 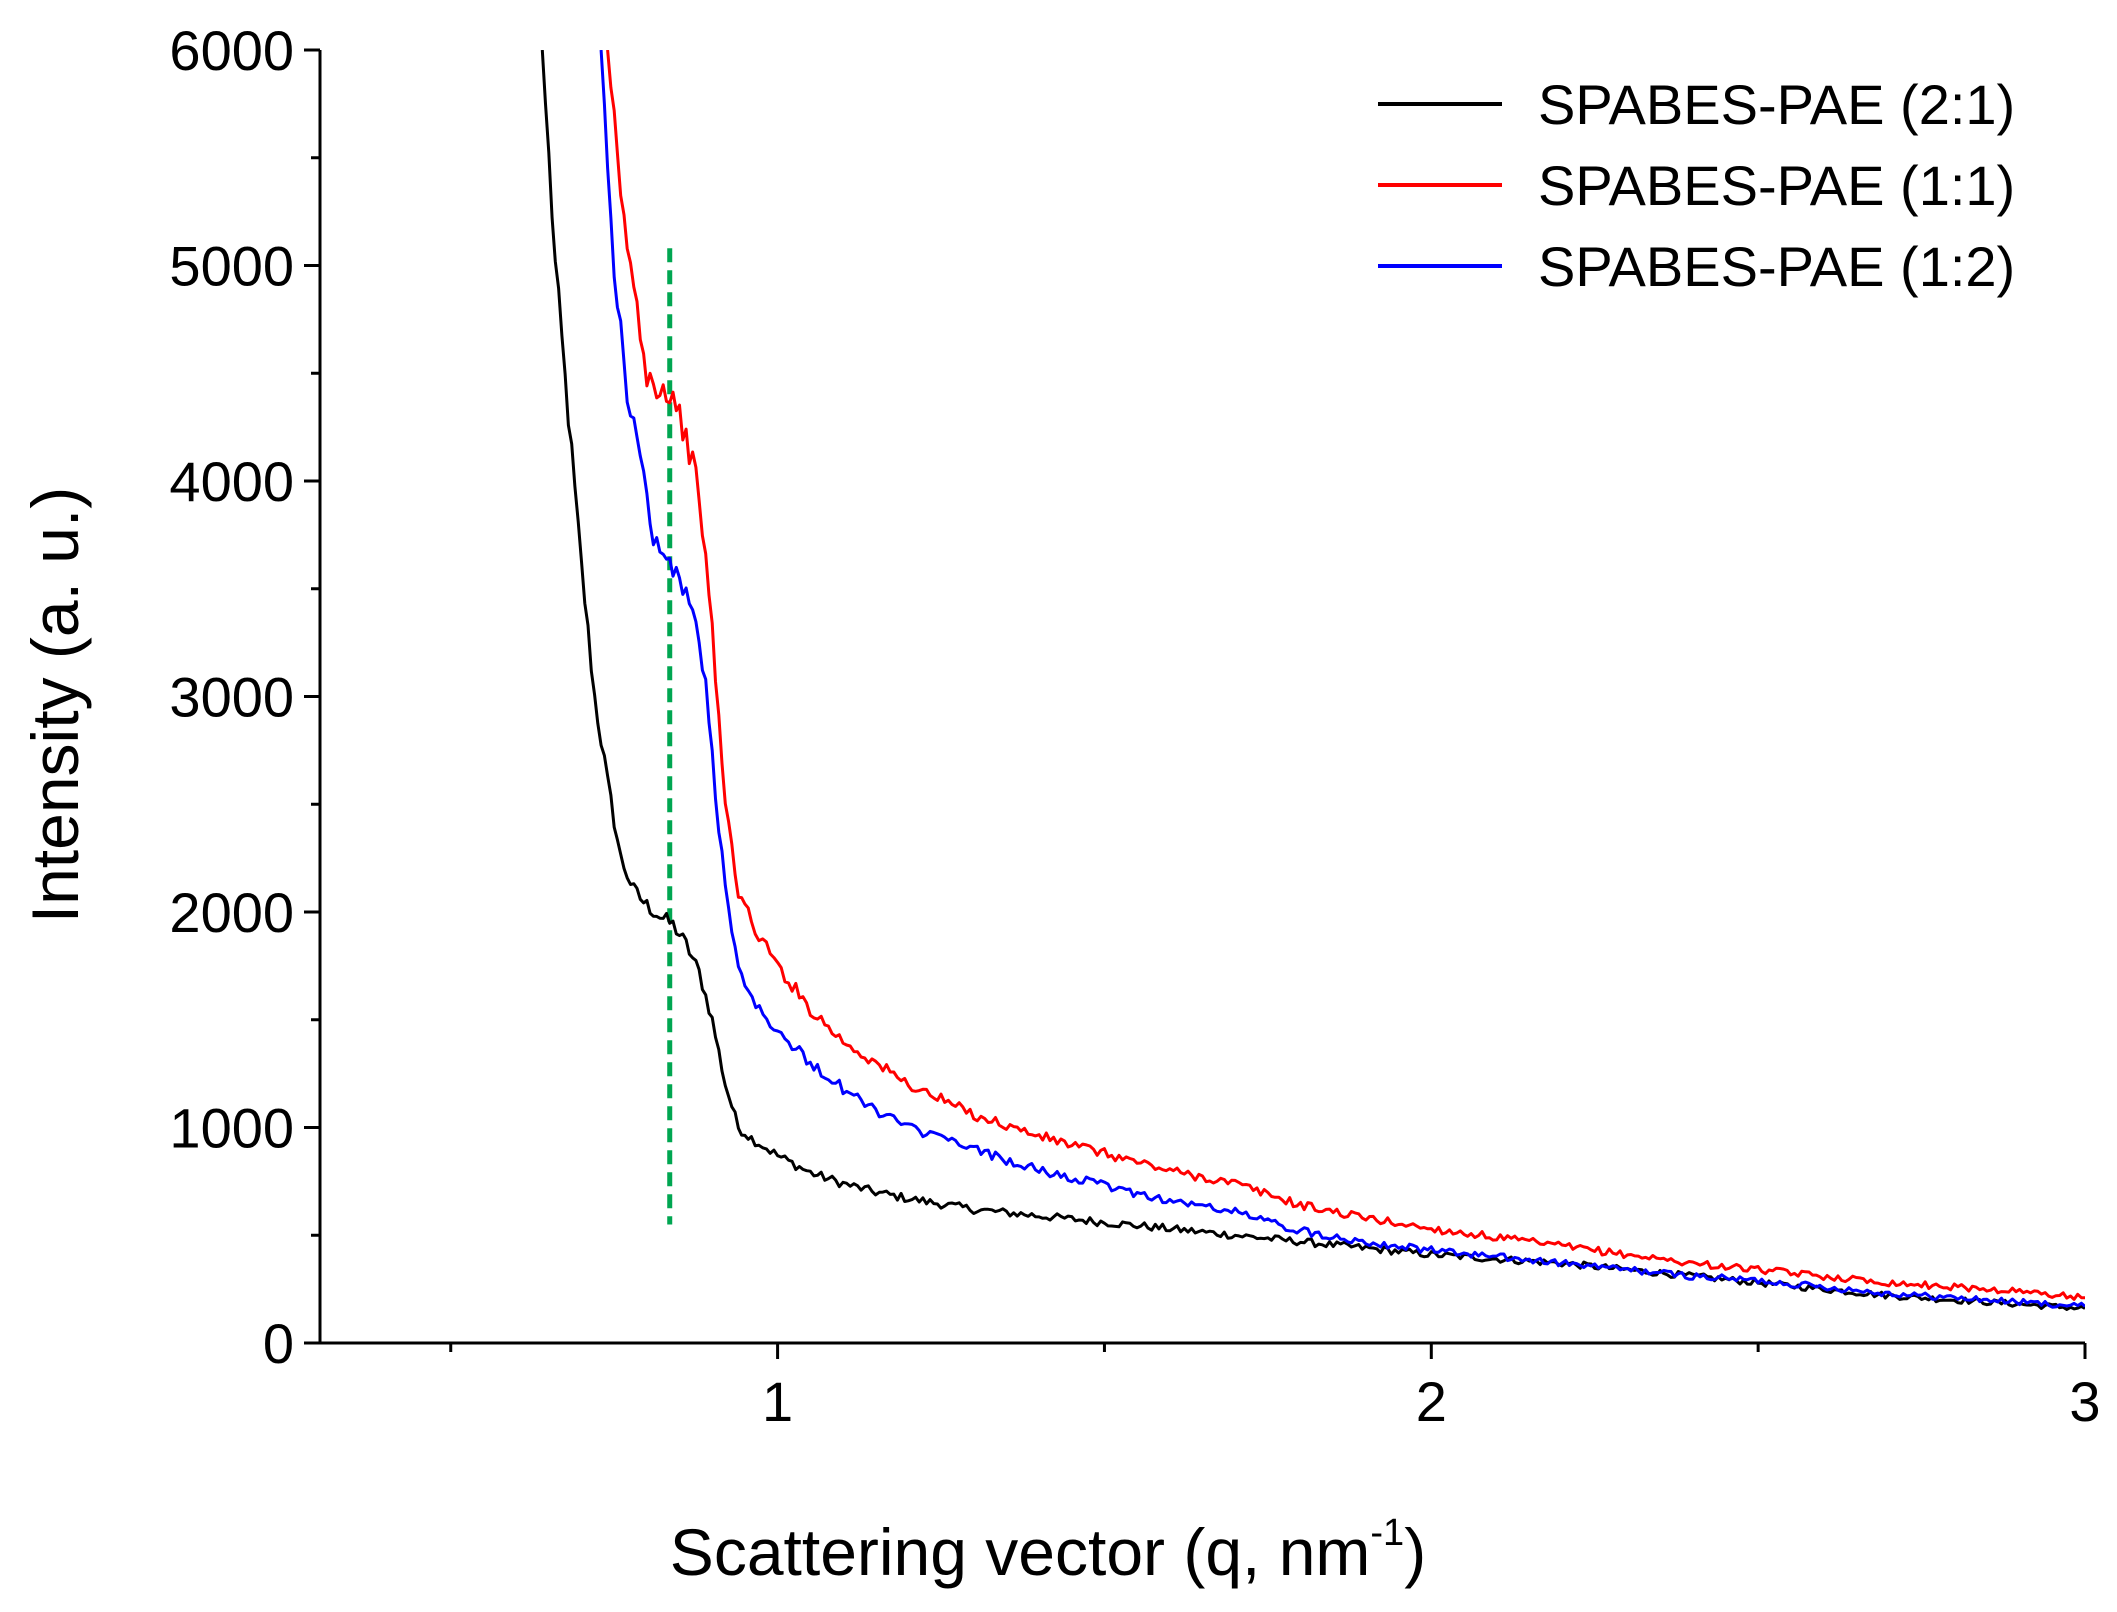 What do you see at coordinates (1776, 104) in the screenshot?
I see `legend-label-2-1: SPABES-PAE (2:1)` at bounding box center [1776, 104].